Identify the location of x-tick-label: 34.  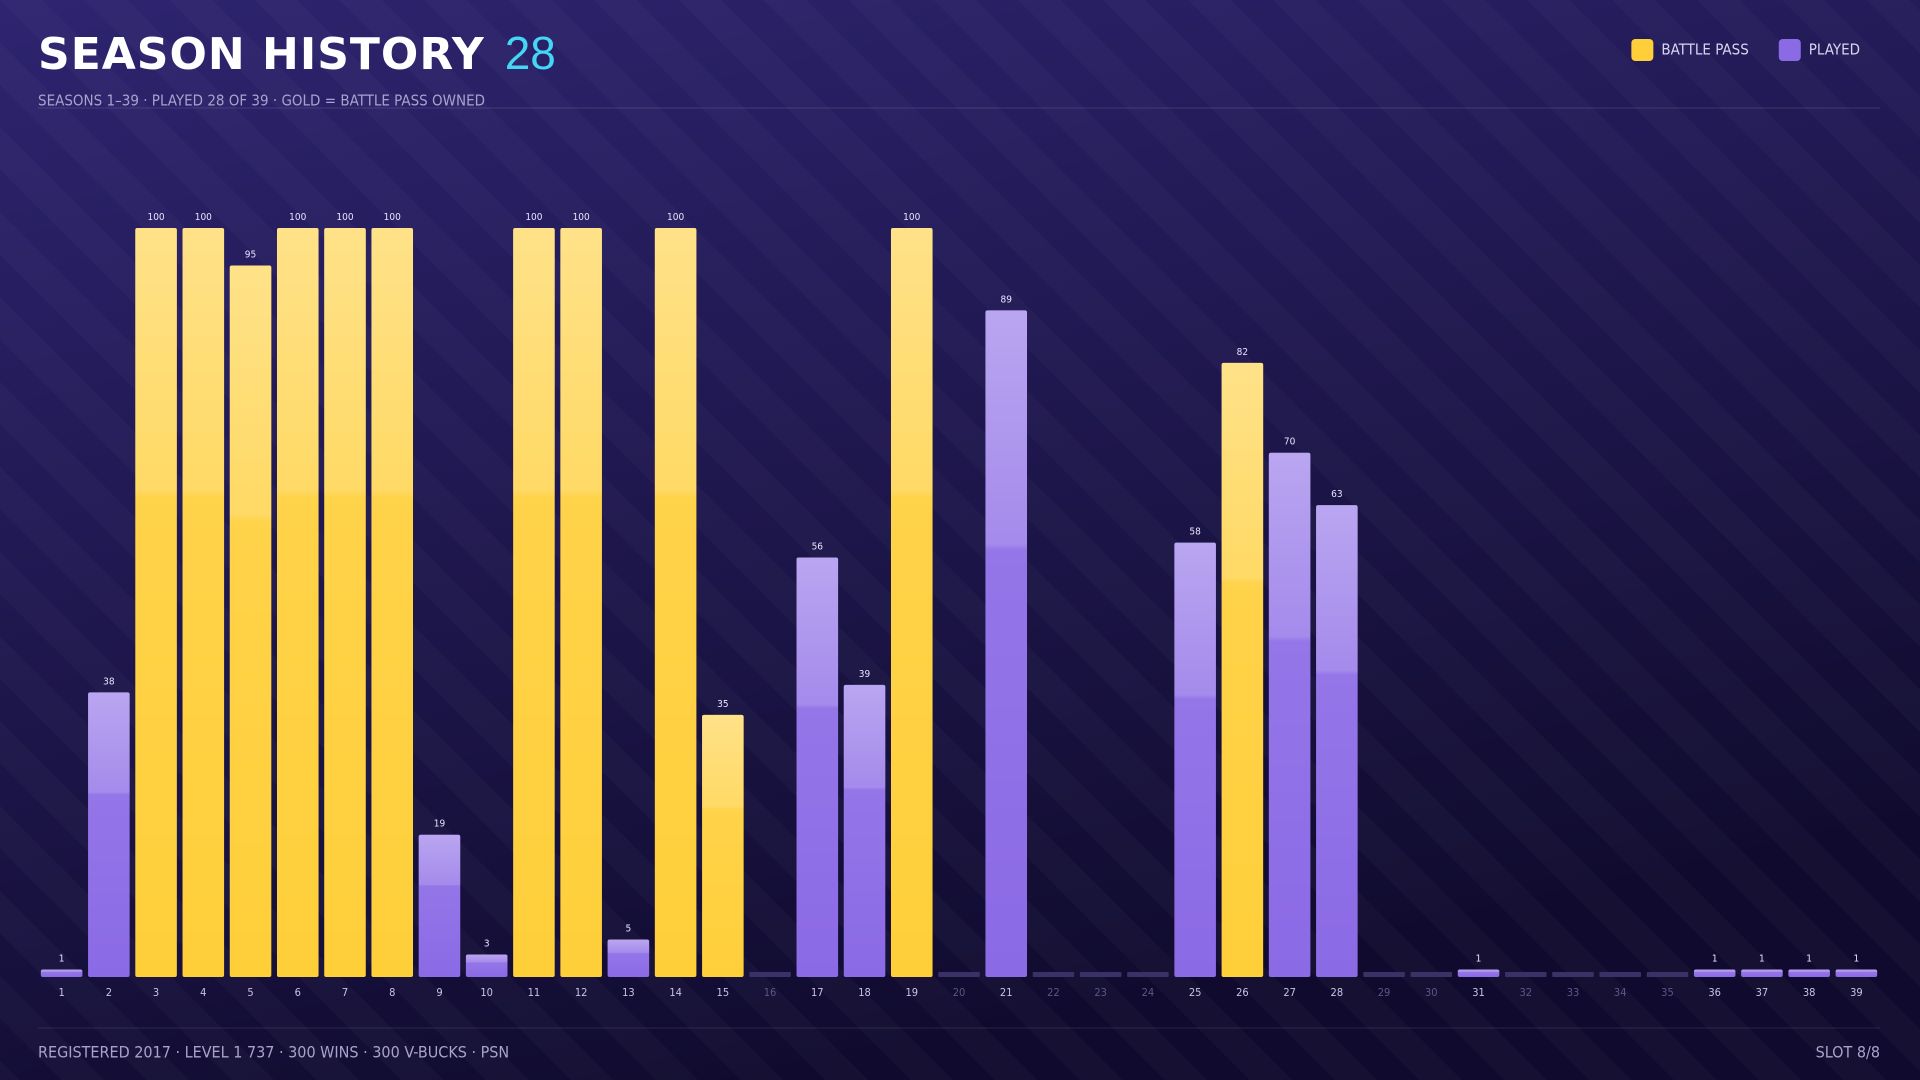
(1620, 992).